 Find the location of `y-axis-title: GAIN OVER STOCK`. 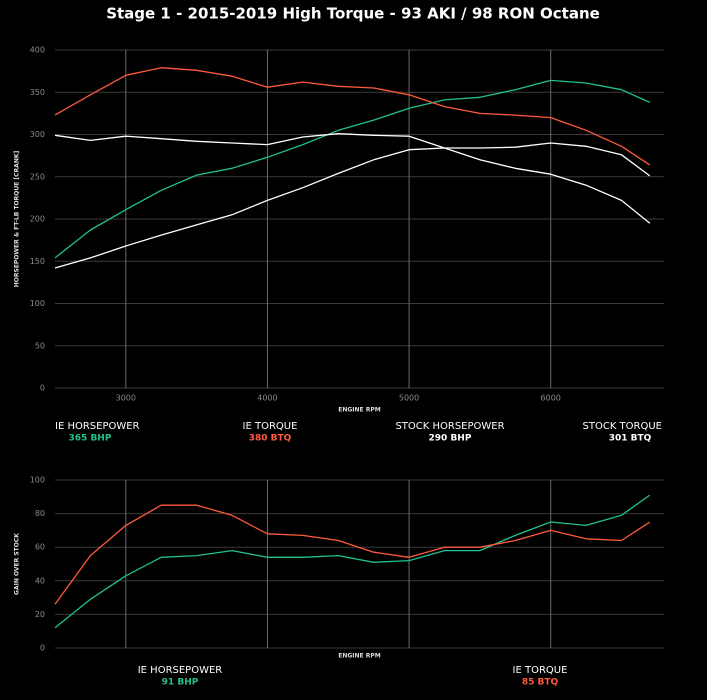

y-axis-title: GAIN OVER STOCK is located at coordinates (17, 564).